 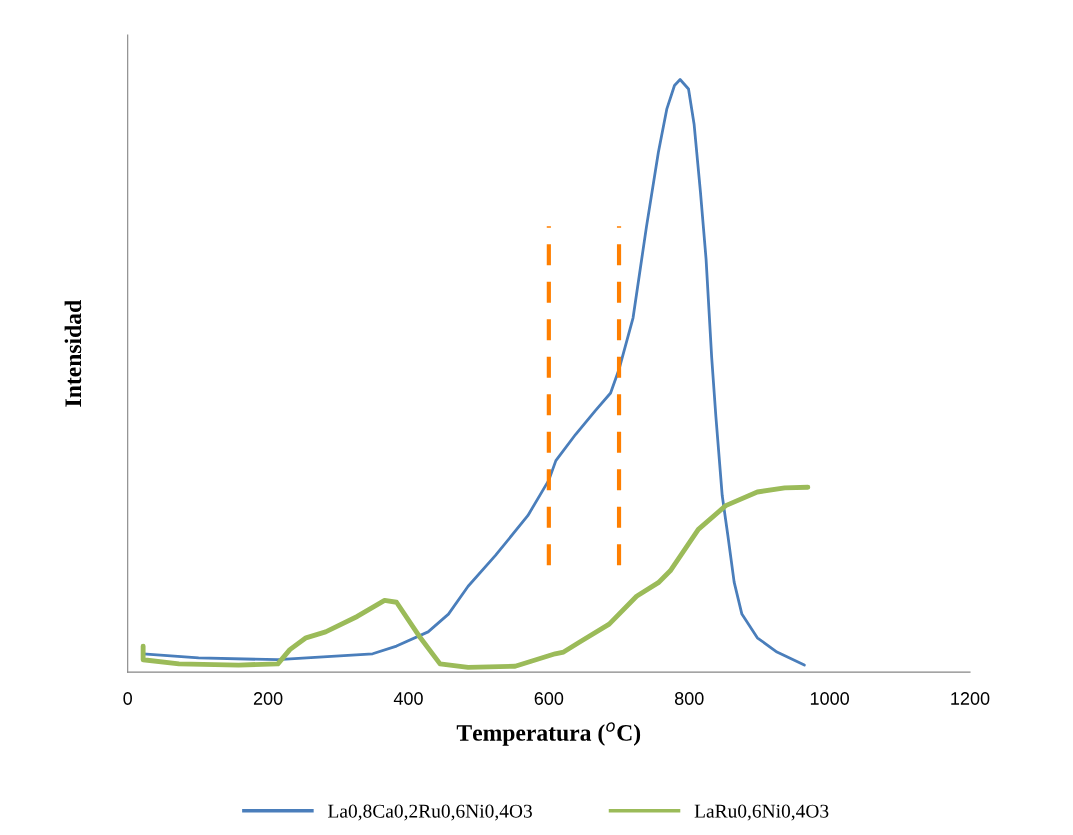 I want to click on x-tick-label: 1200, so click(x=970, y=698).